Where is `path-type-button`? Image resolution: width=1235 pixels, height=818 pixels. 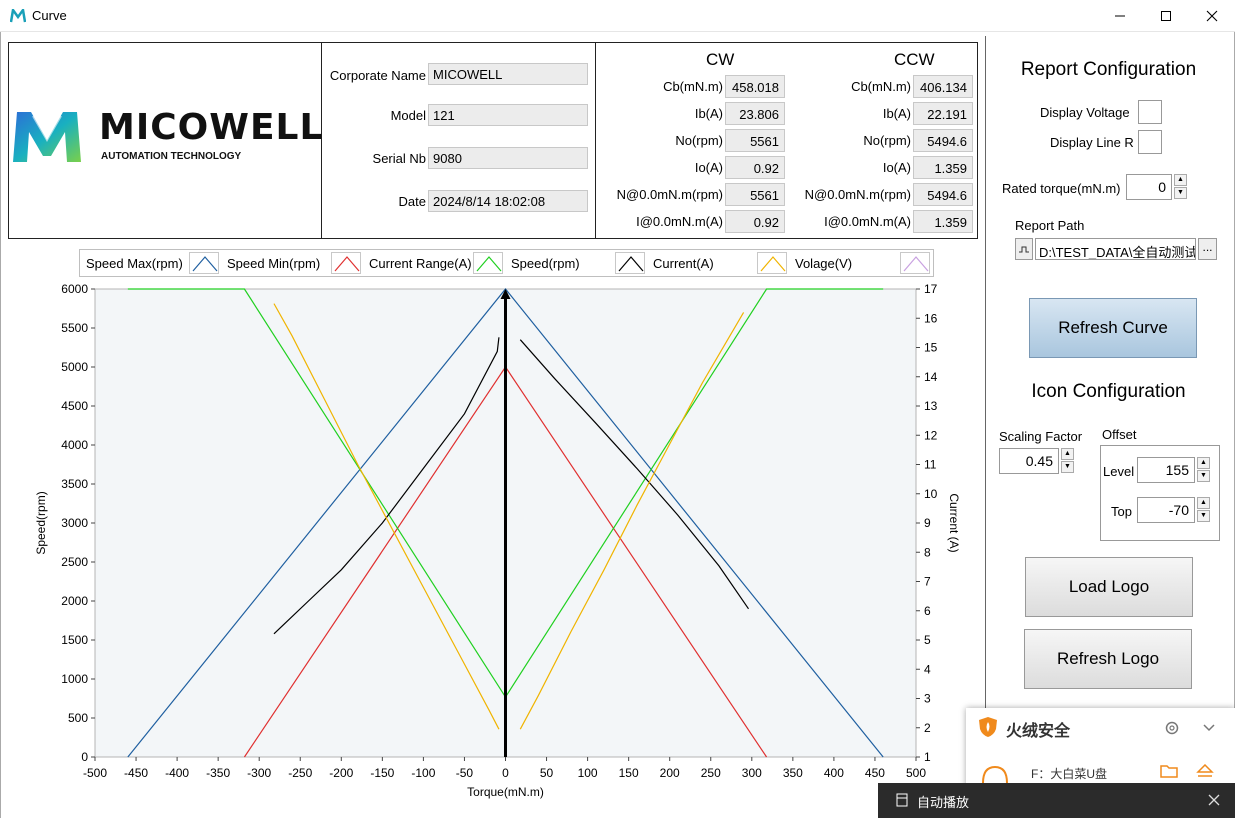 path-type-button is located at coordinates (1024, 249).